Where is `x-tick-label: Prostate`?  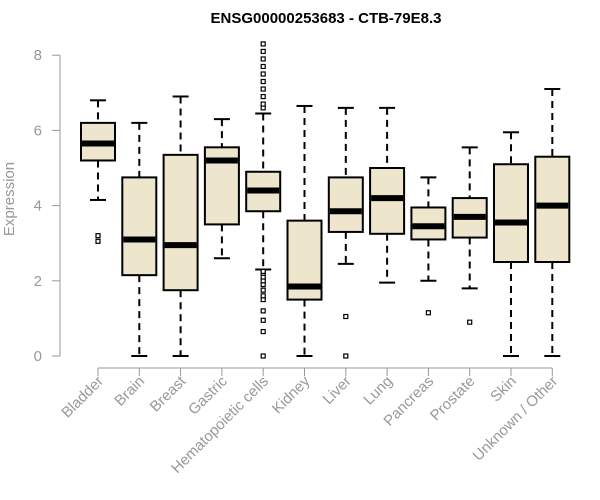 x-tick-label: Prostate is located at coordinates (453, 399).